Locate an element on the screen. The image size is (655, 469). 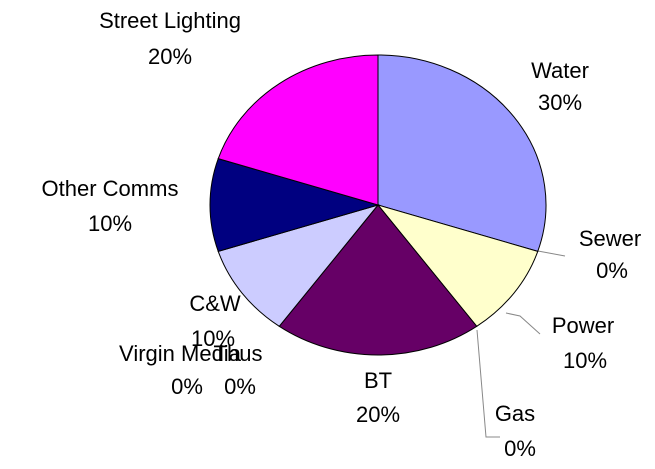
slice-label: Water is located at coordinates (560, 70).